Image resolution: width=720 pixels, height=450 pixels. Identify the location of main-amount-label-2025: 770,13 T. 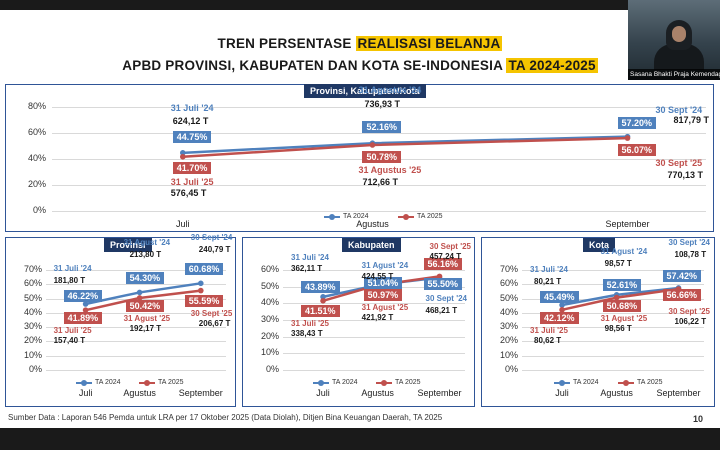
(685, 175).